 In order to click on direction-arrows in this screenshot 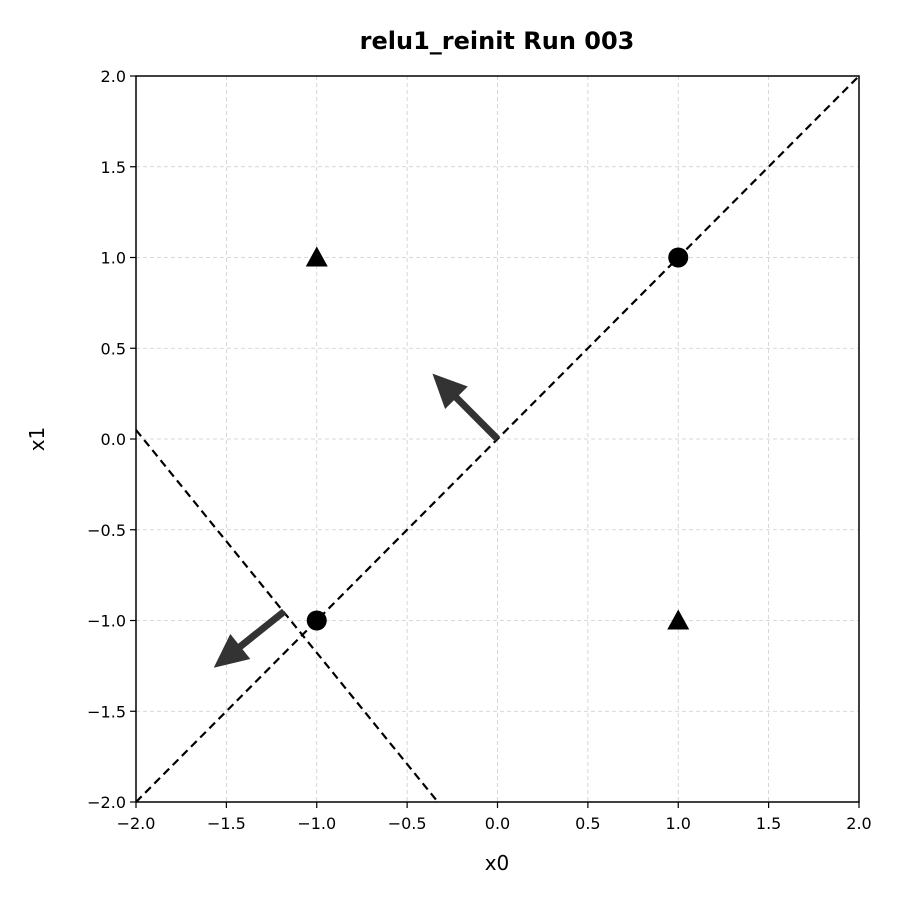, I will do `click(356, 520)`.